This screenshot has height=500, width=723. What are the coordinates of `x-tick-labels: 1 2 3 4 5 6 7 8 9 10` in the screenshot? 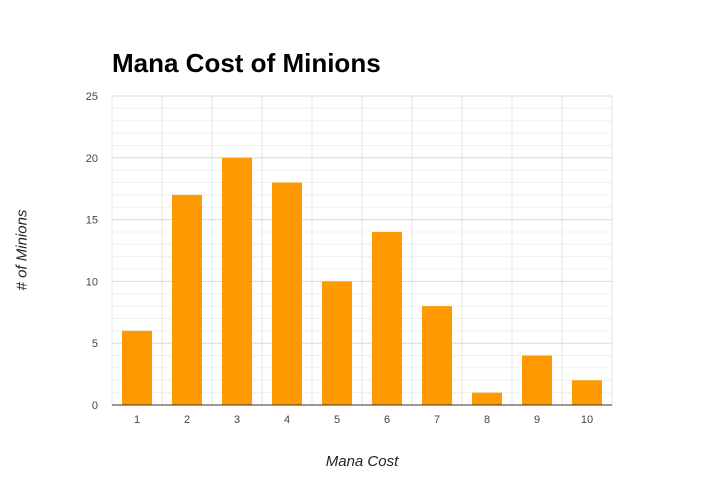 It's located at (363, 420).